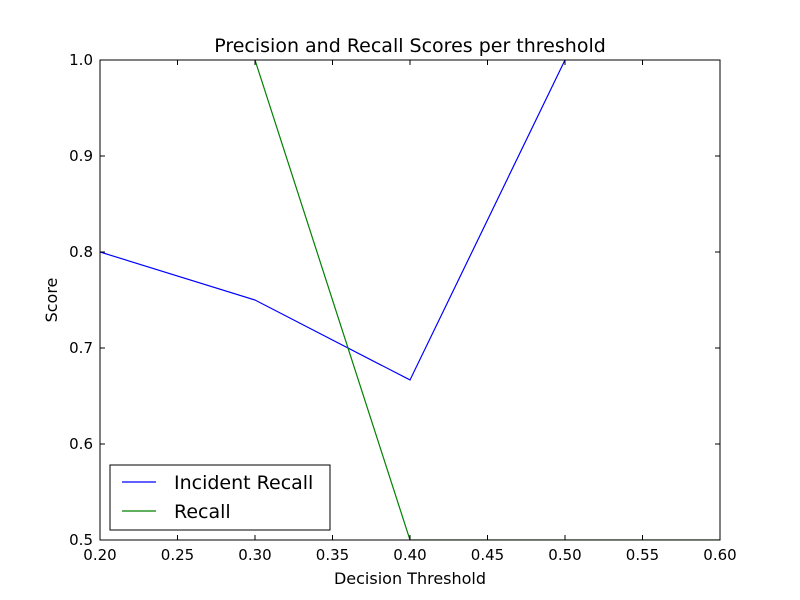 This screenshot has height=600, width=800. I want to click on legend: Incident Recall Recall, so click(220, 497).